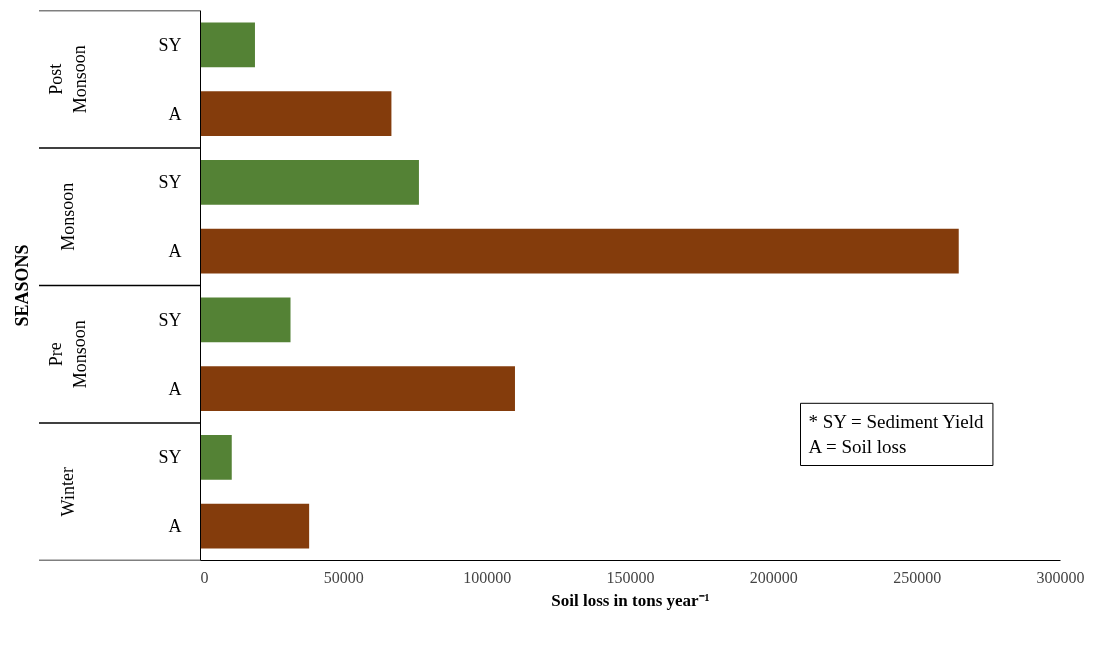 The width and height of the screenshot is (1104, 648). I want to click on x-tick-label: 150000, so click(630, 577).